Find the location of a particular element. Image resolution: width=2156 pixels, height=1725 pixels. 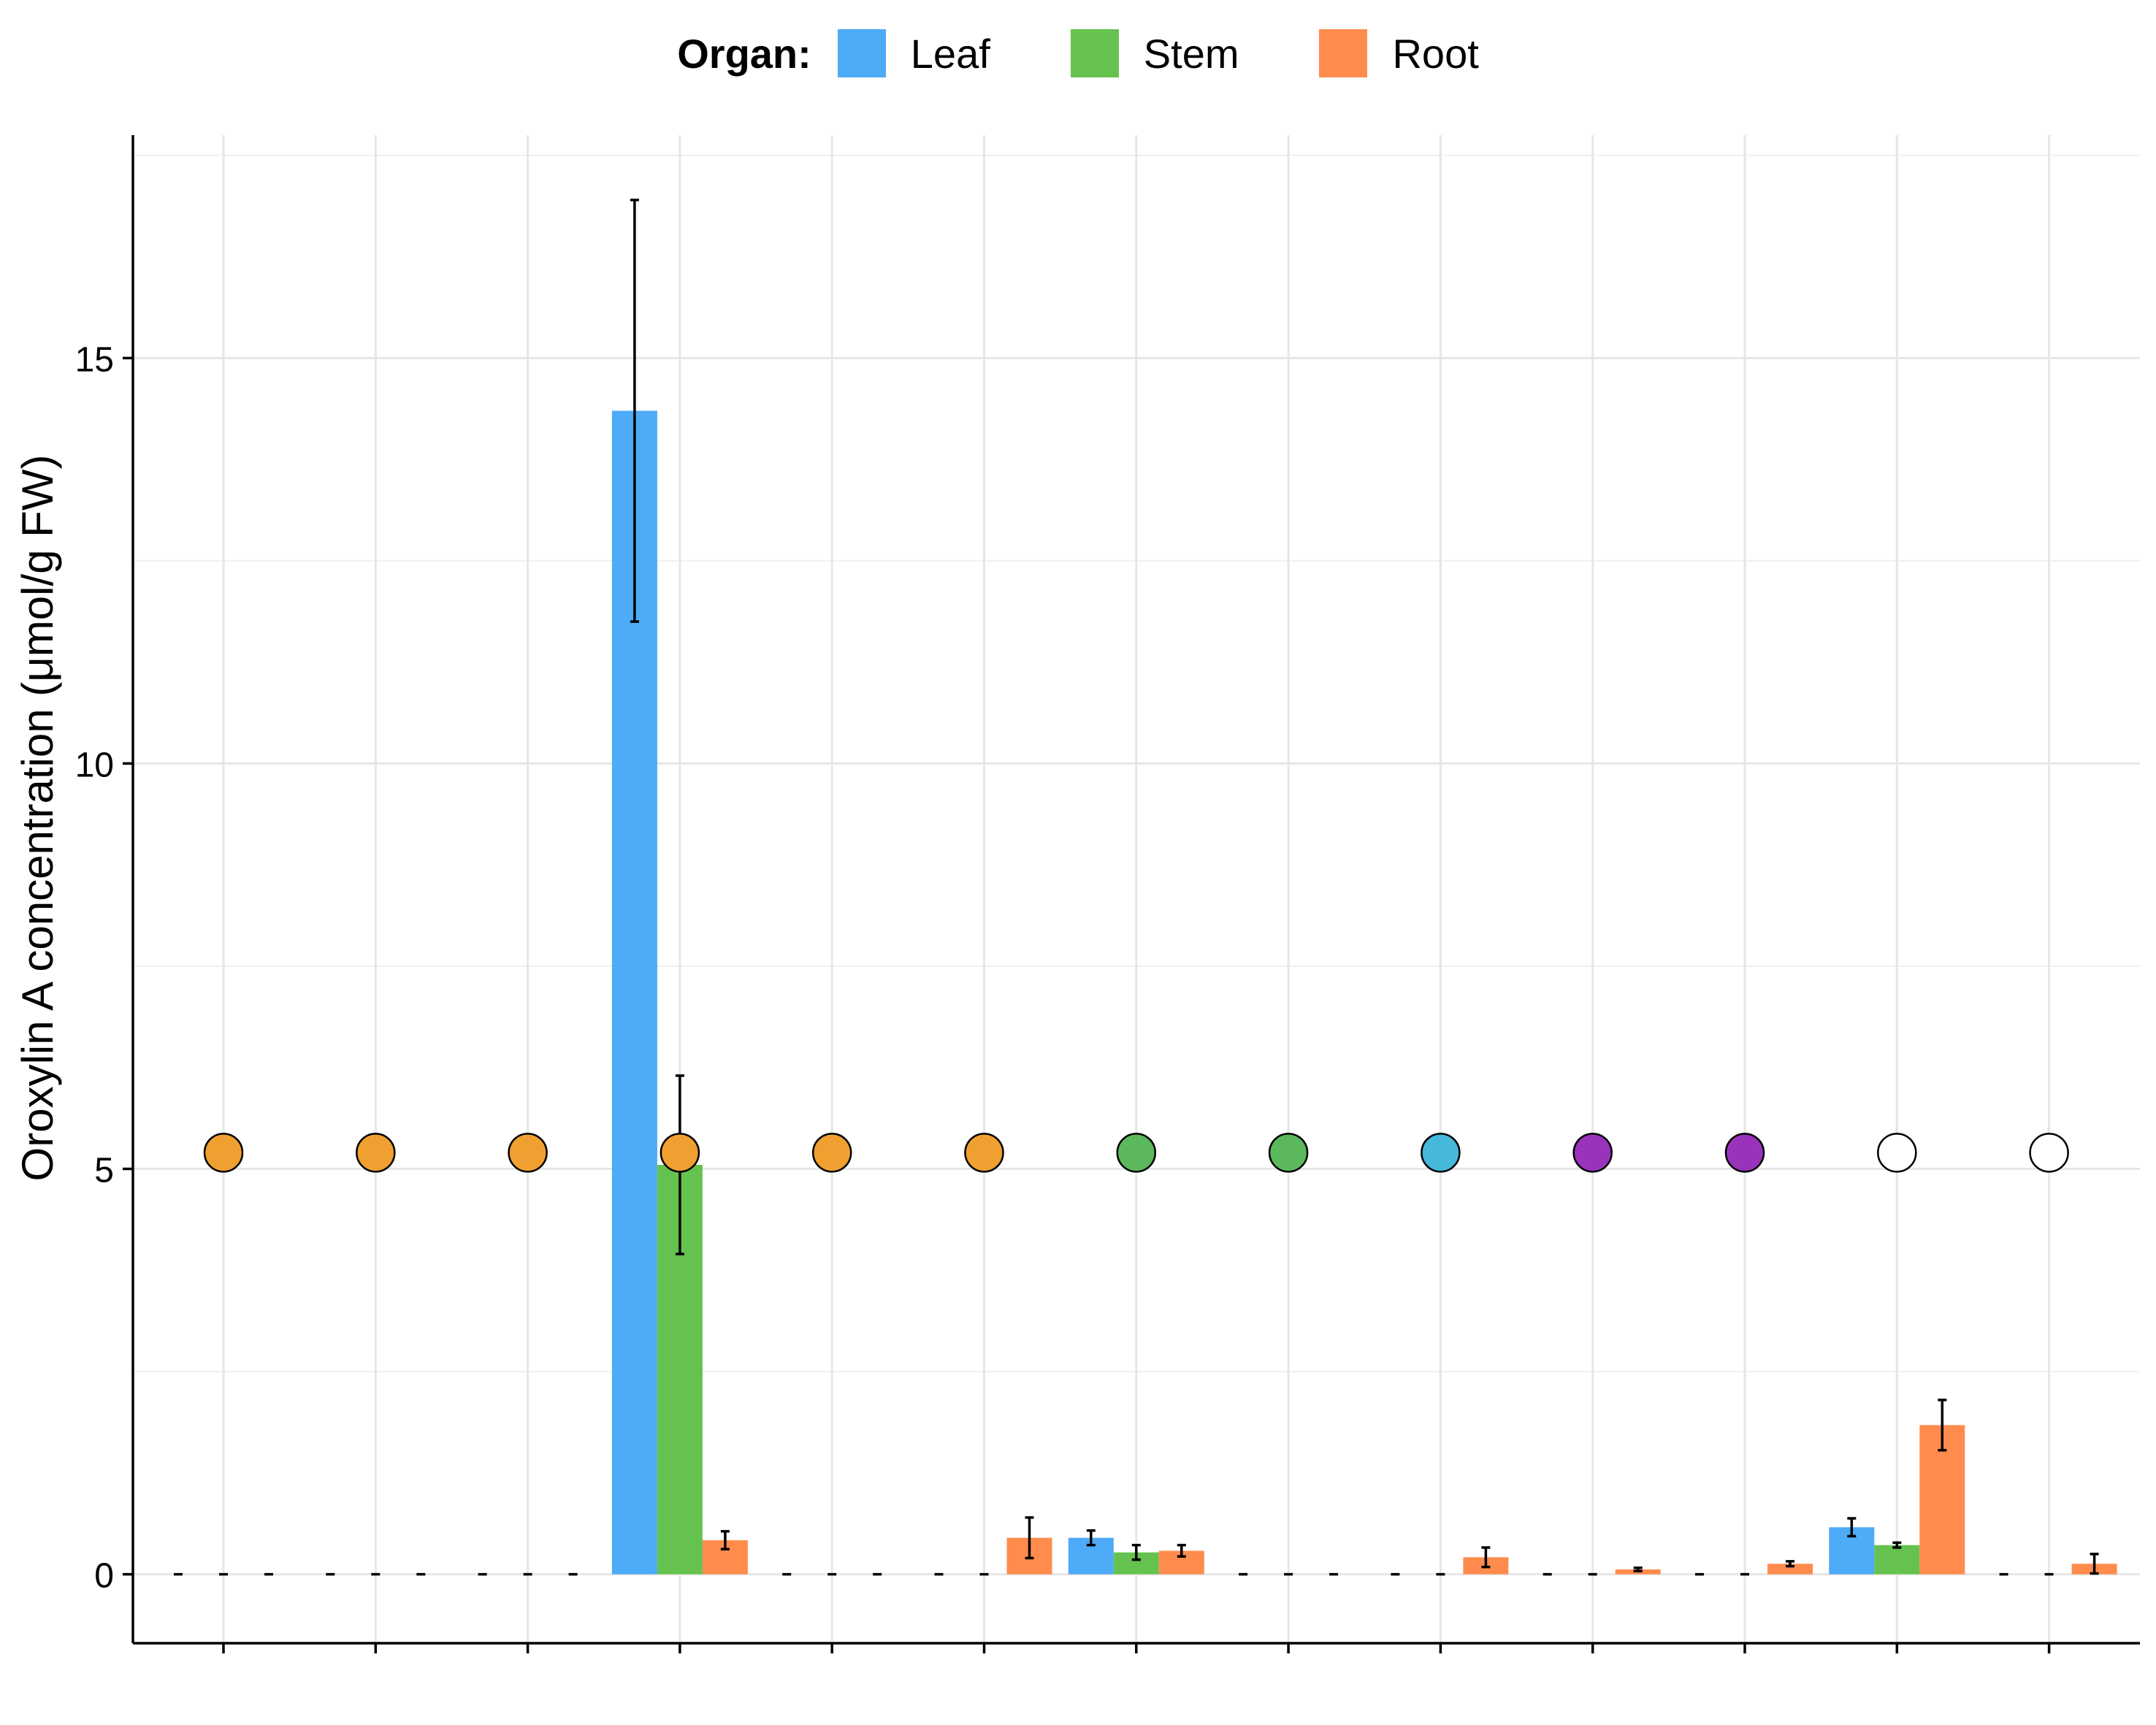

legend-label-stem: Stem is located at coordinates (1191, 53).